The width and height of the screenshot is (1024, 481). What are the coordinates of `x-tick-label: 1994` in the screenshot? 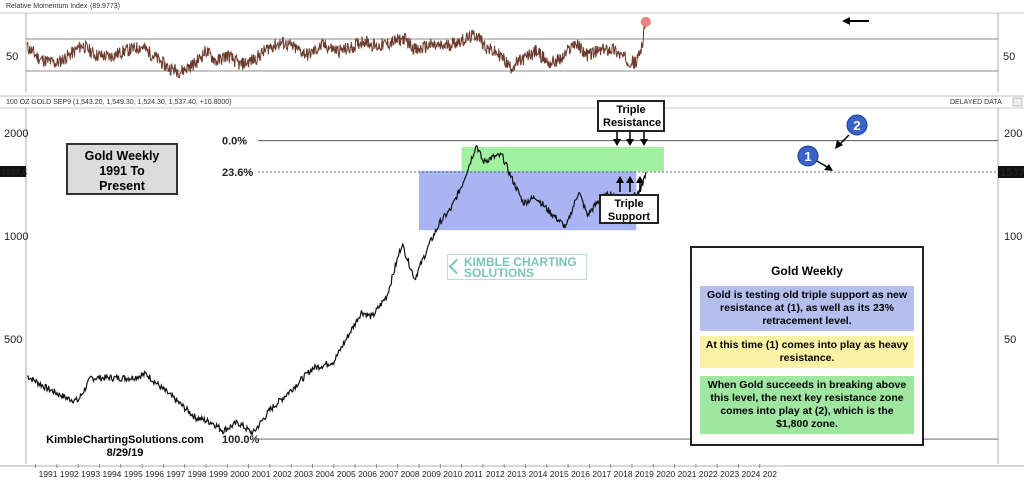 It's located at (111, 474).